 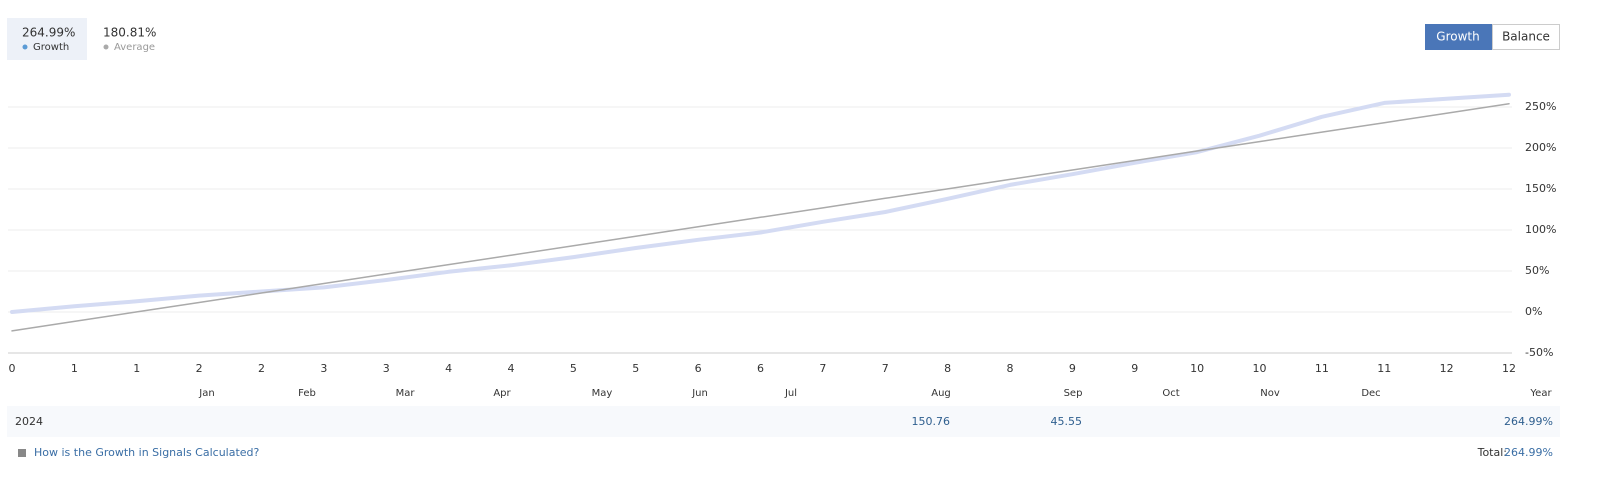 What do you see at coordinates (51, 47) in the screenshot?
I see `summary-growth-label: Growth` at bounding box center [51, 47].